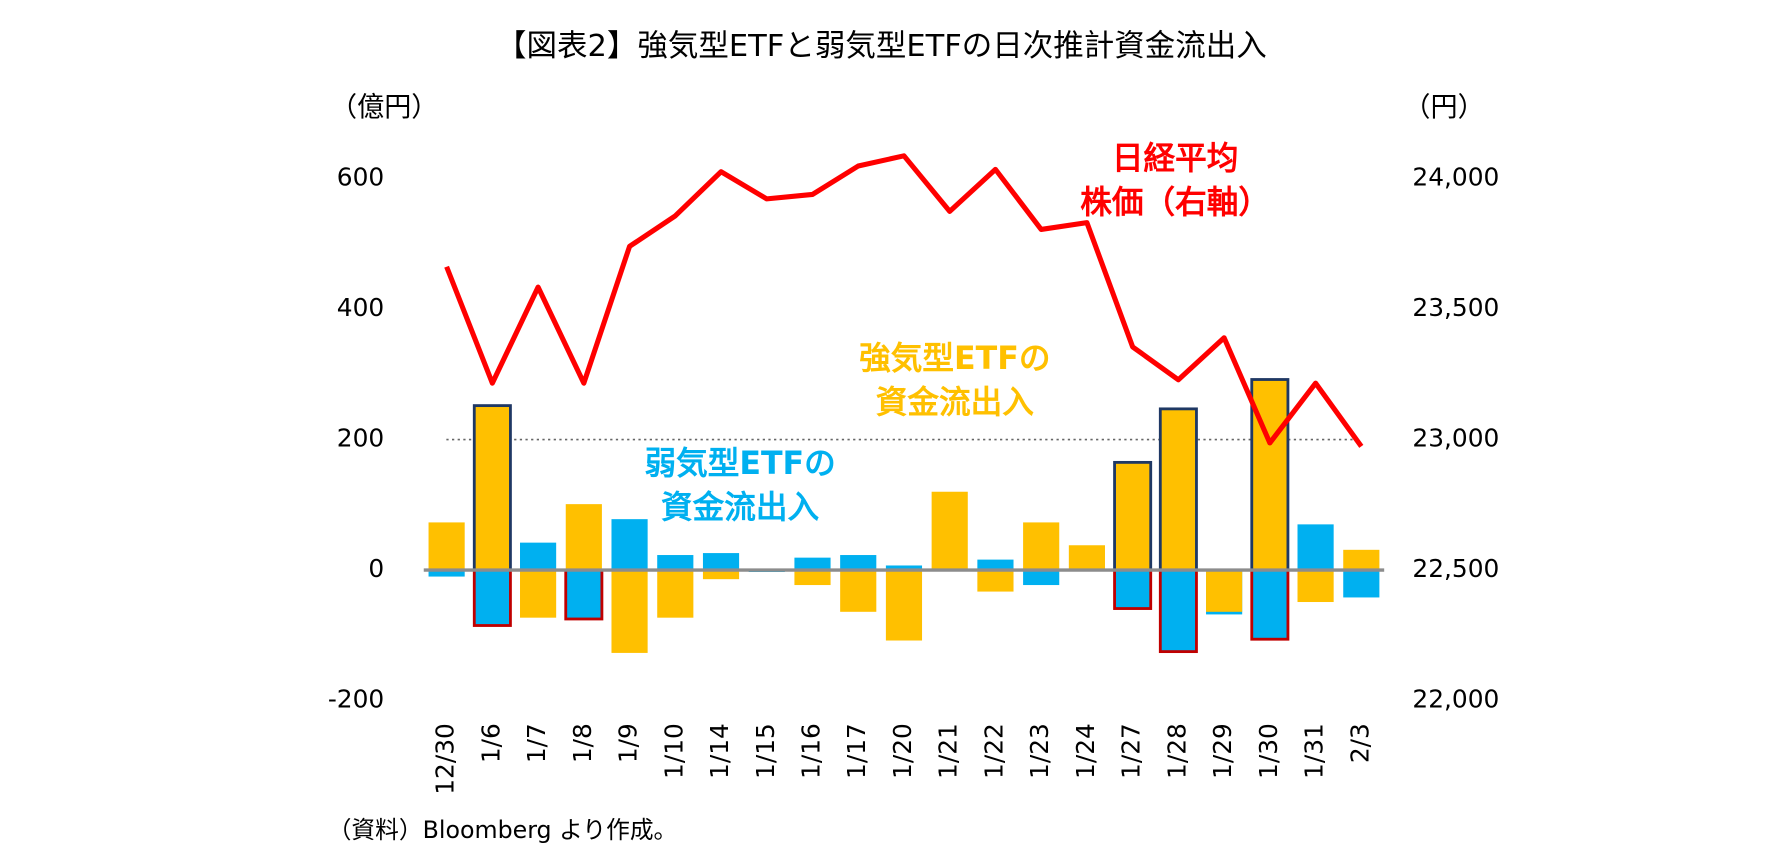  Describe the element at coordinates (993, 751) in the screenshot. I see `x-tick-label: 1/22` at that location.